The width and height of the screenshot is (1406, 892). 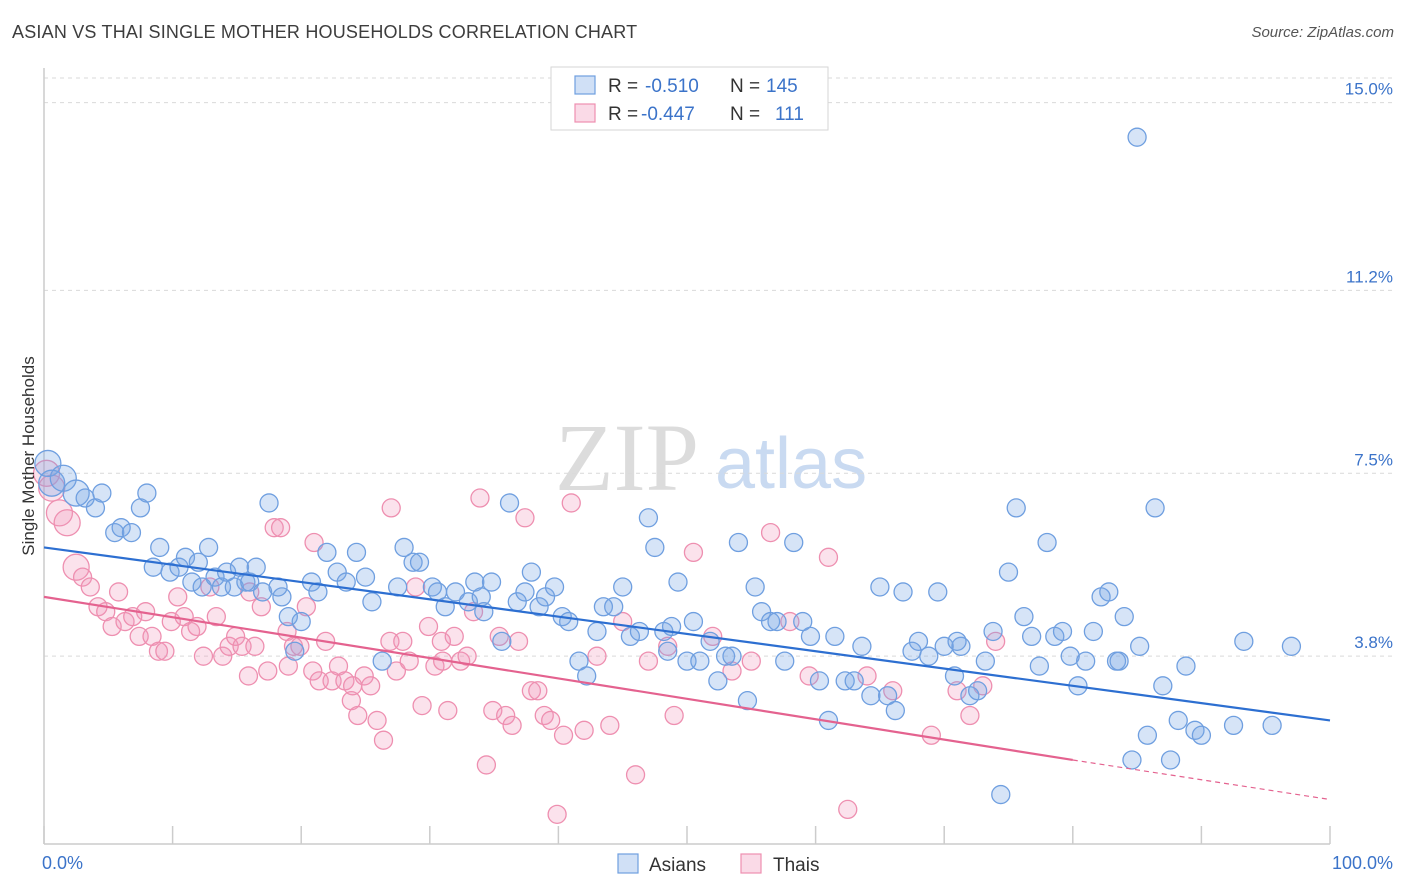 I want to click on legend-swatch-thais, so click(x=585, y=113).